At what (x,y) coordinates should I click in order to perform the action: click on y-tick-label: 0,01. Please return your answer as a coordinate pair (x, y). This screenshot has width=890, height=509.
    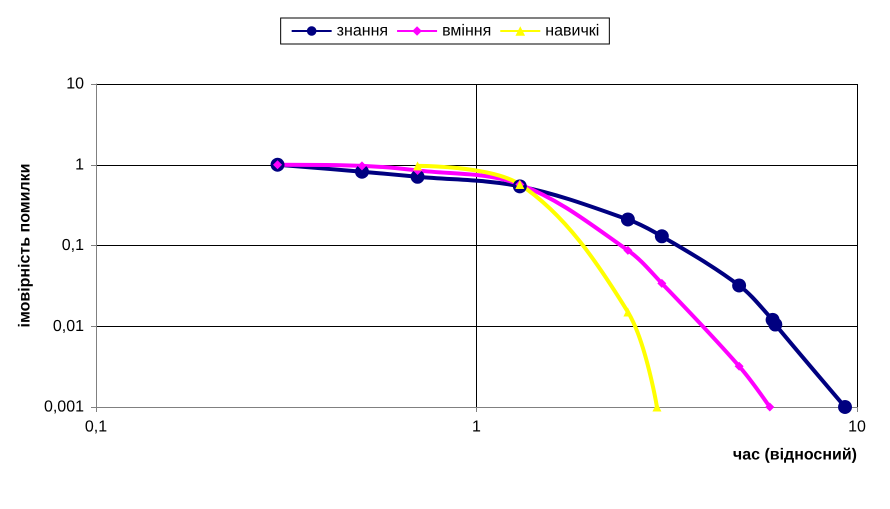
    Looking at the image, I should click on (68, 326).